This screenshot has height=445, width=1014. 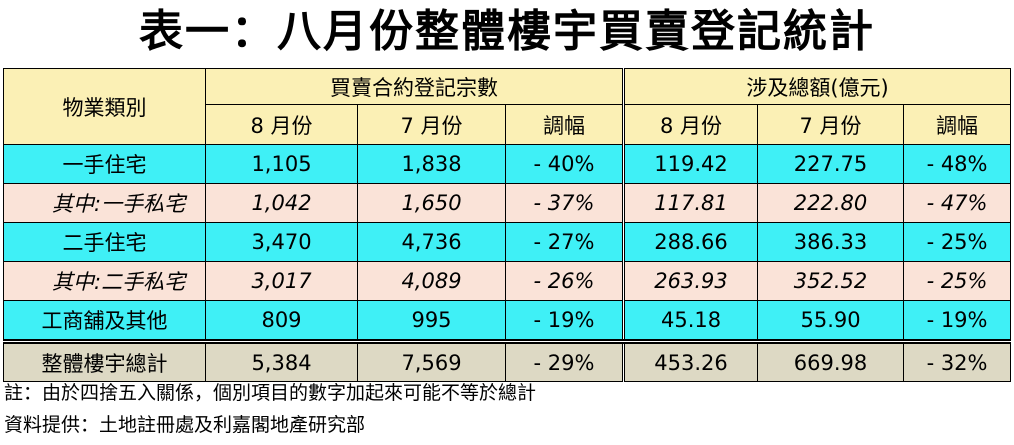 What do you see at coordinates (104, 164) in the screenshot?
I see `table-cell: 一手住宅` at bounding box center [104, 164].